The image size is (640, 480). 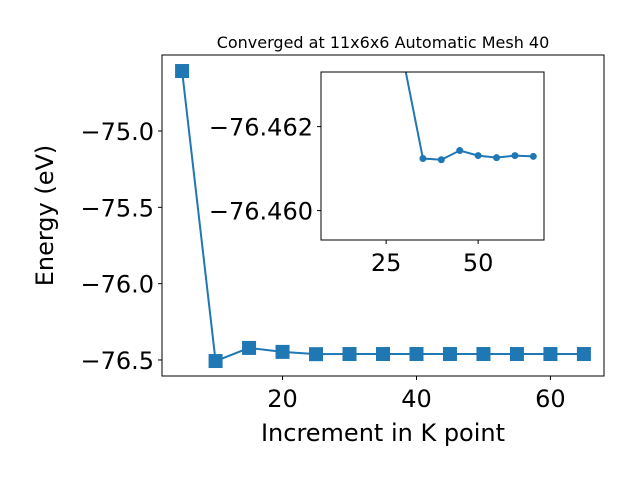 What do you see at coordinates (117, 132) in the screenshot?
I see `y-tick-label: −75.0` at bounding box center [117, 132].